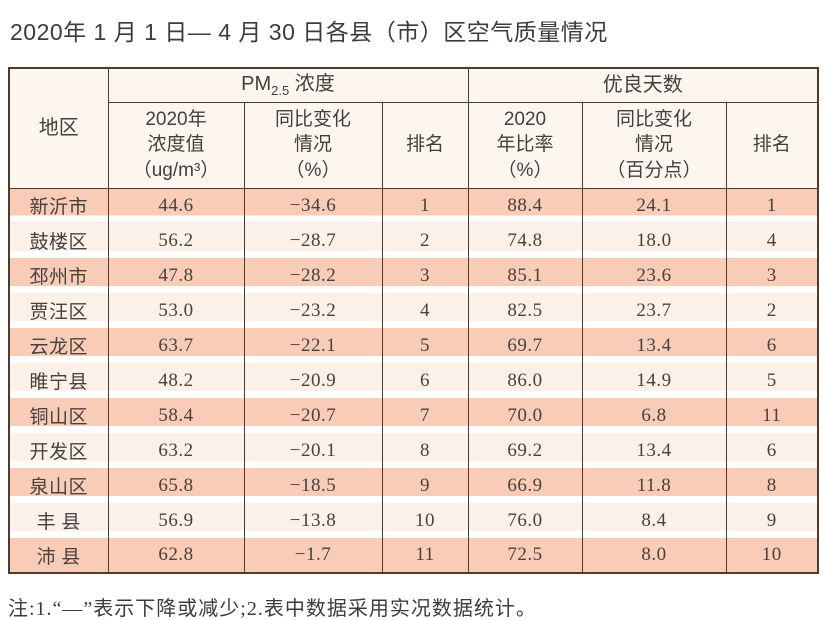 This screenshot has height=620, width=825. I want to click on rate-value-cell: 66.9, so click(524, 485).